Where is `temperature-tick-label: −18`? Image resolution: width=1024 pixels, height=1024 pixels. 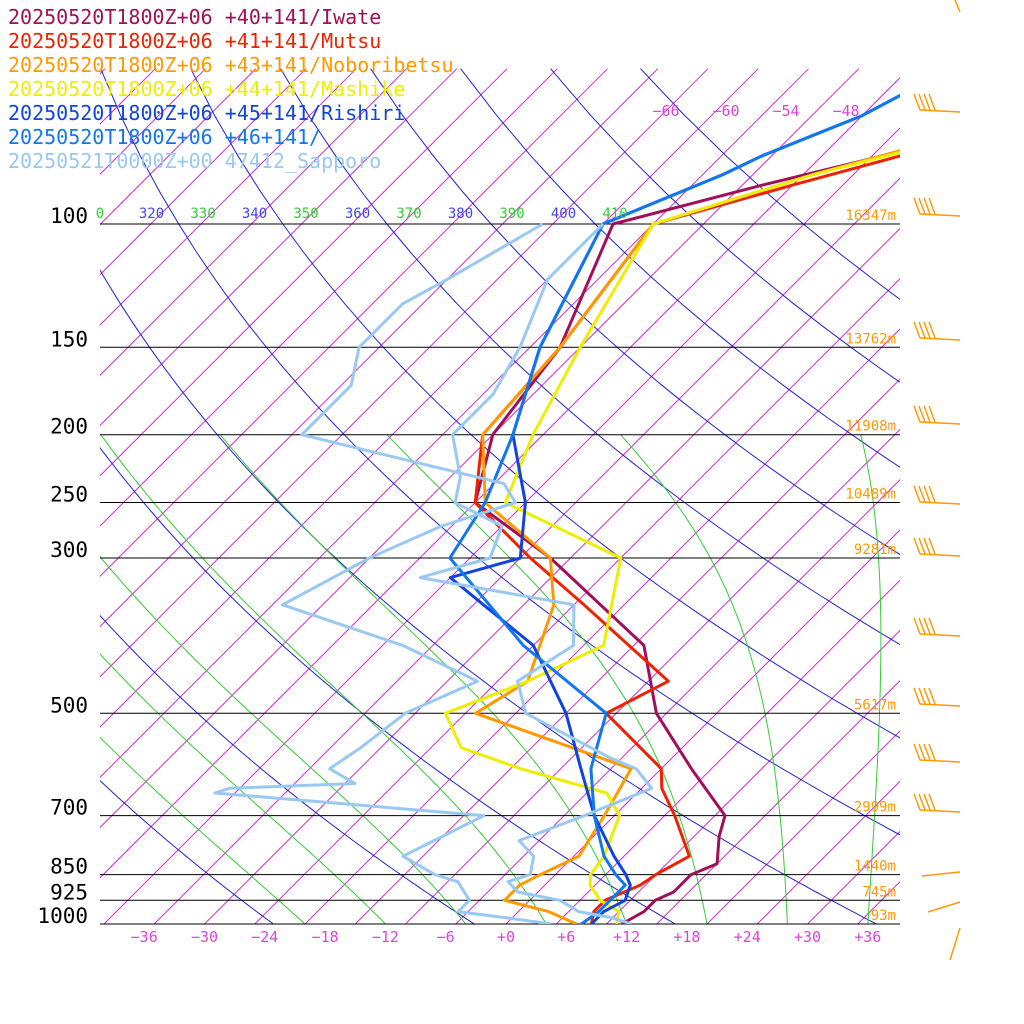
temperature-tick-label: −18 is located at coordinates (325, 937).